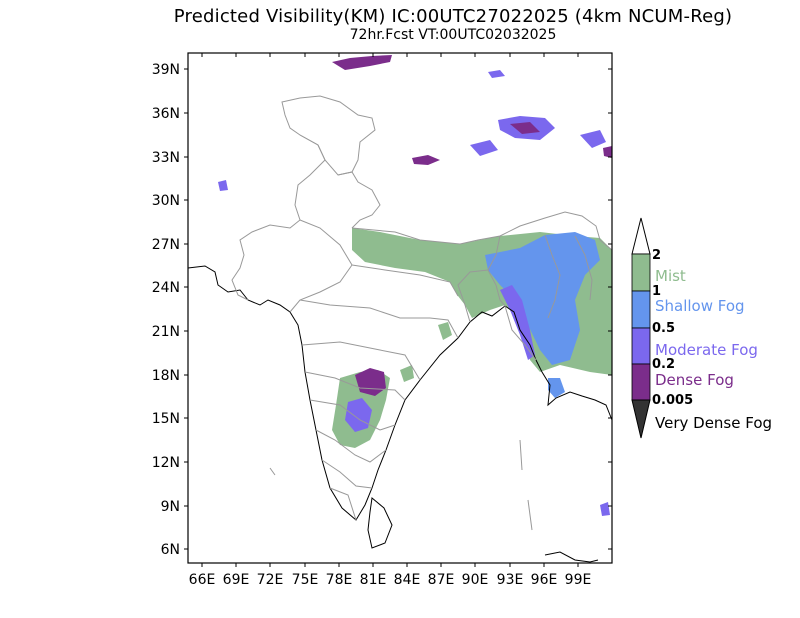  What do you see at coordinates (166, 376) in the screenshot?
I see `lat-tick-label: 18N` at bounding box center [166, 376].